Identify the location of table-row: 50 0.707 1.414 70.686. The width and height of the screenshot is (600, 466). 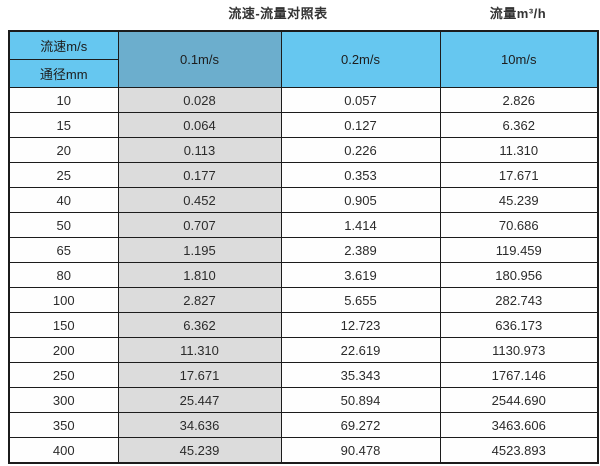
(303, 225).